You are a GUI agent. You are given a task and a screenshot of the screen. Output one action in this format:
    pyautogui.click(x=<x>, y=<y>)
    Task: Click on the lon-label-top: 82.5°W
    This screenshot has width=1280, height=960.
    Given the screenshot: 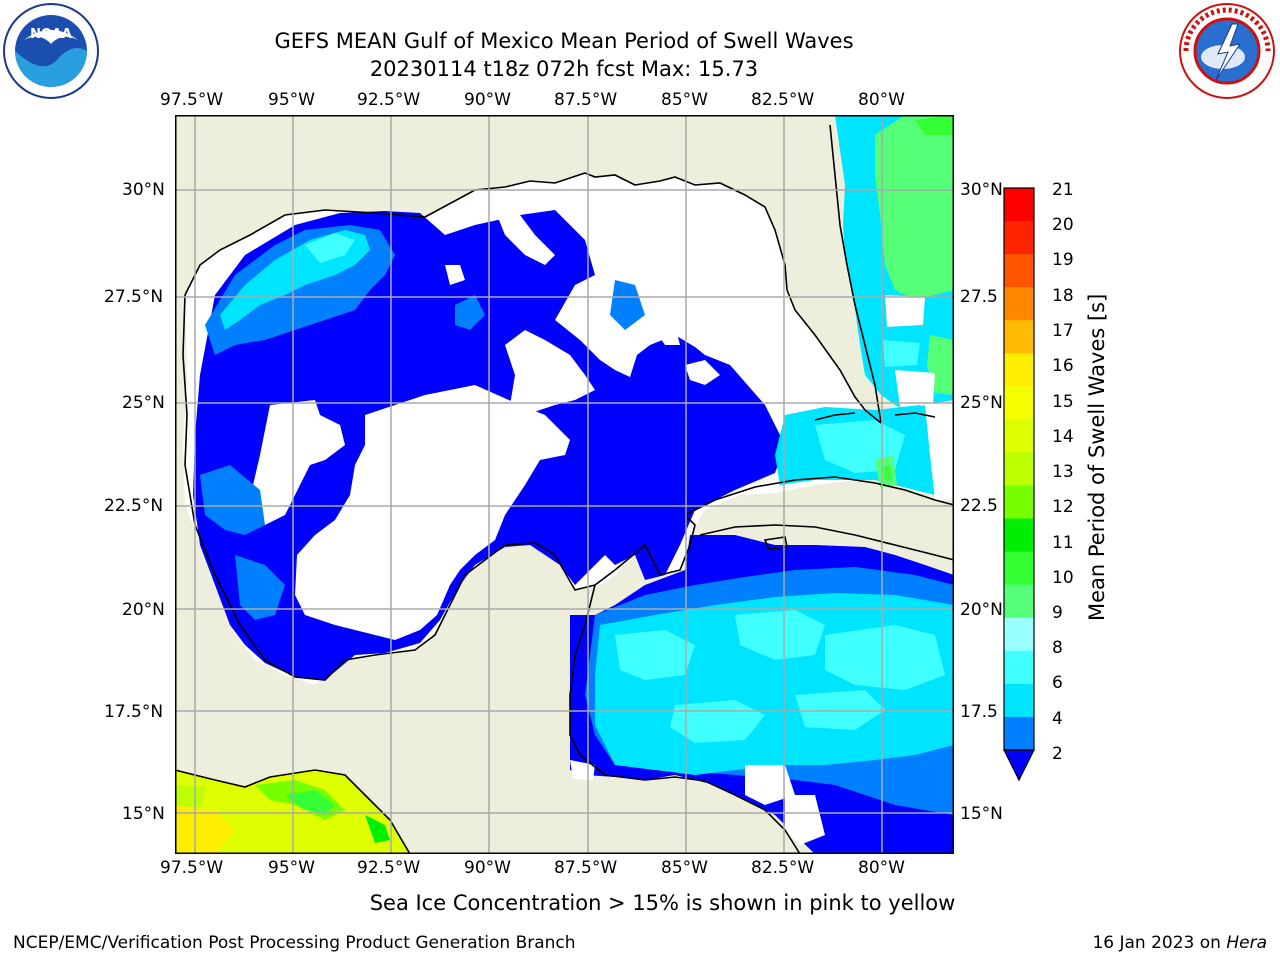 What is the action you would take?
    pyautogui.click(x=783, y=100)
    